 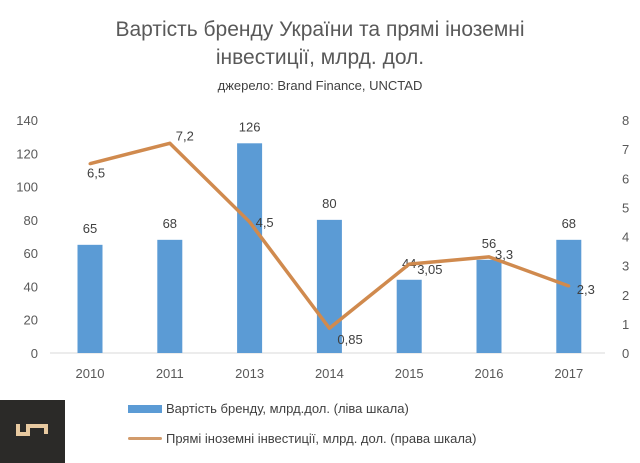 What do you see at coordinates (504, 254) in the screenshot?
I see `line-data-label: 3,3` at bounding box center [504, 254].